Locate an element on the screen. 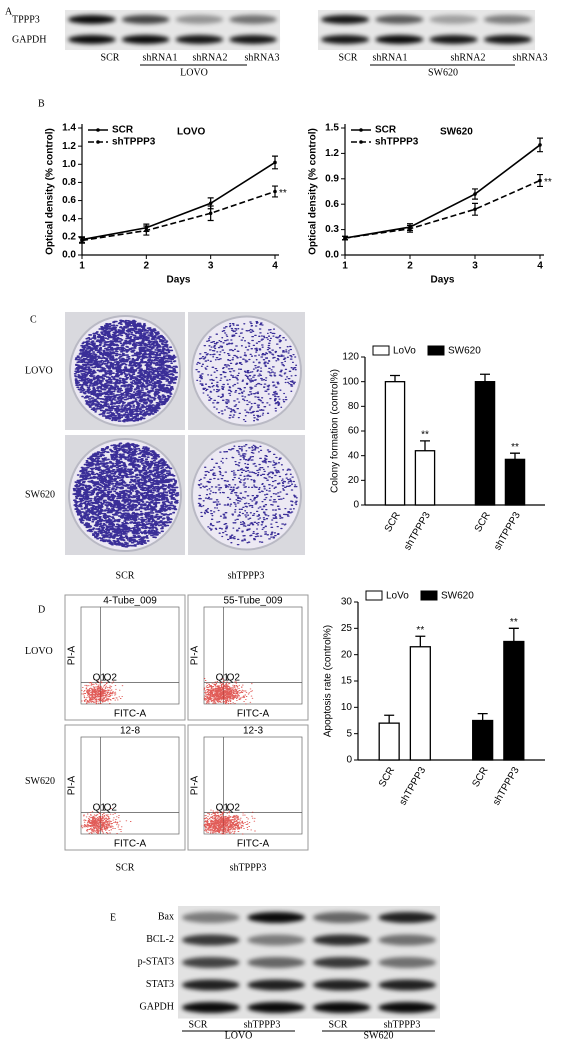  y-axis-label: Colony formation (control%) is located at coordinates (335, 431).